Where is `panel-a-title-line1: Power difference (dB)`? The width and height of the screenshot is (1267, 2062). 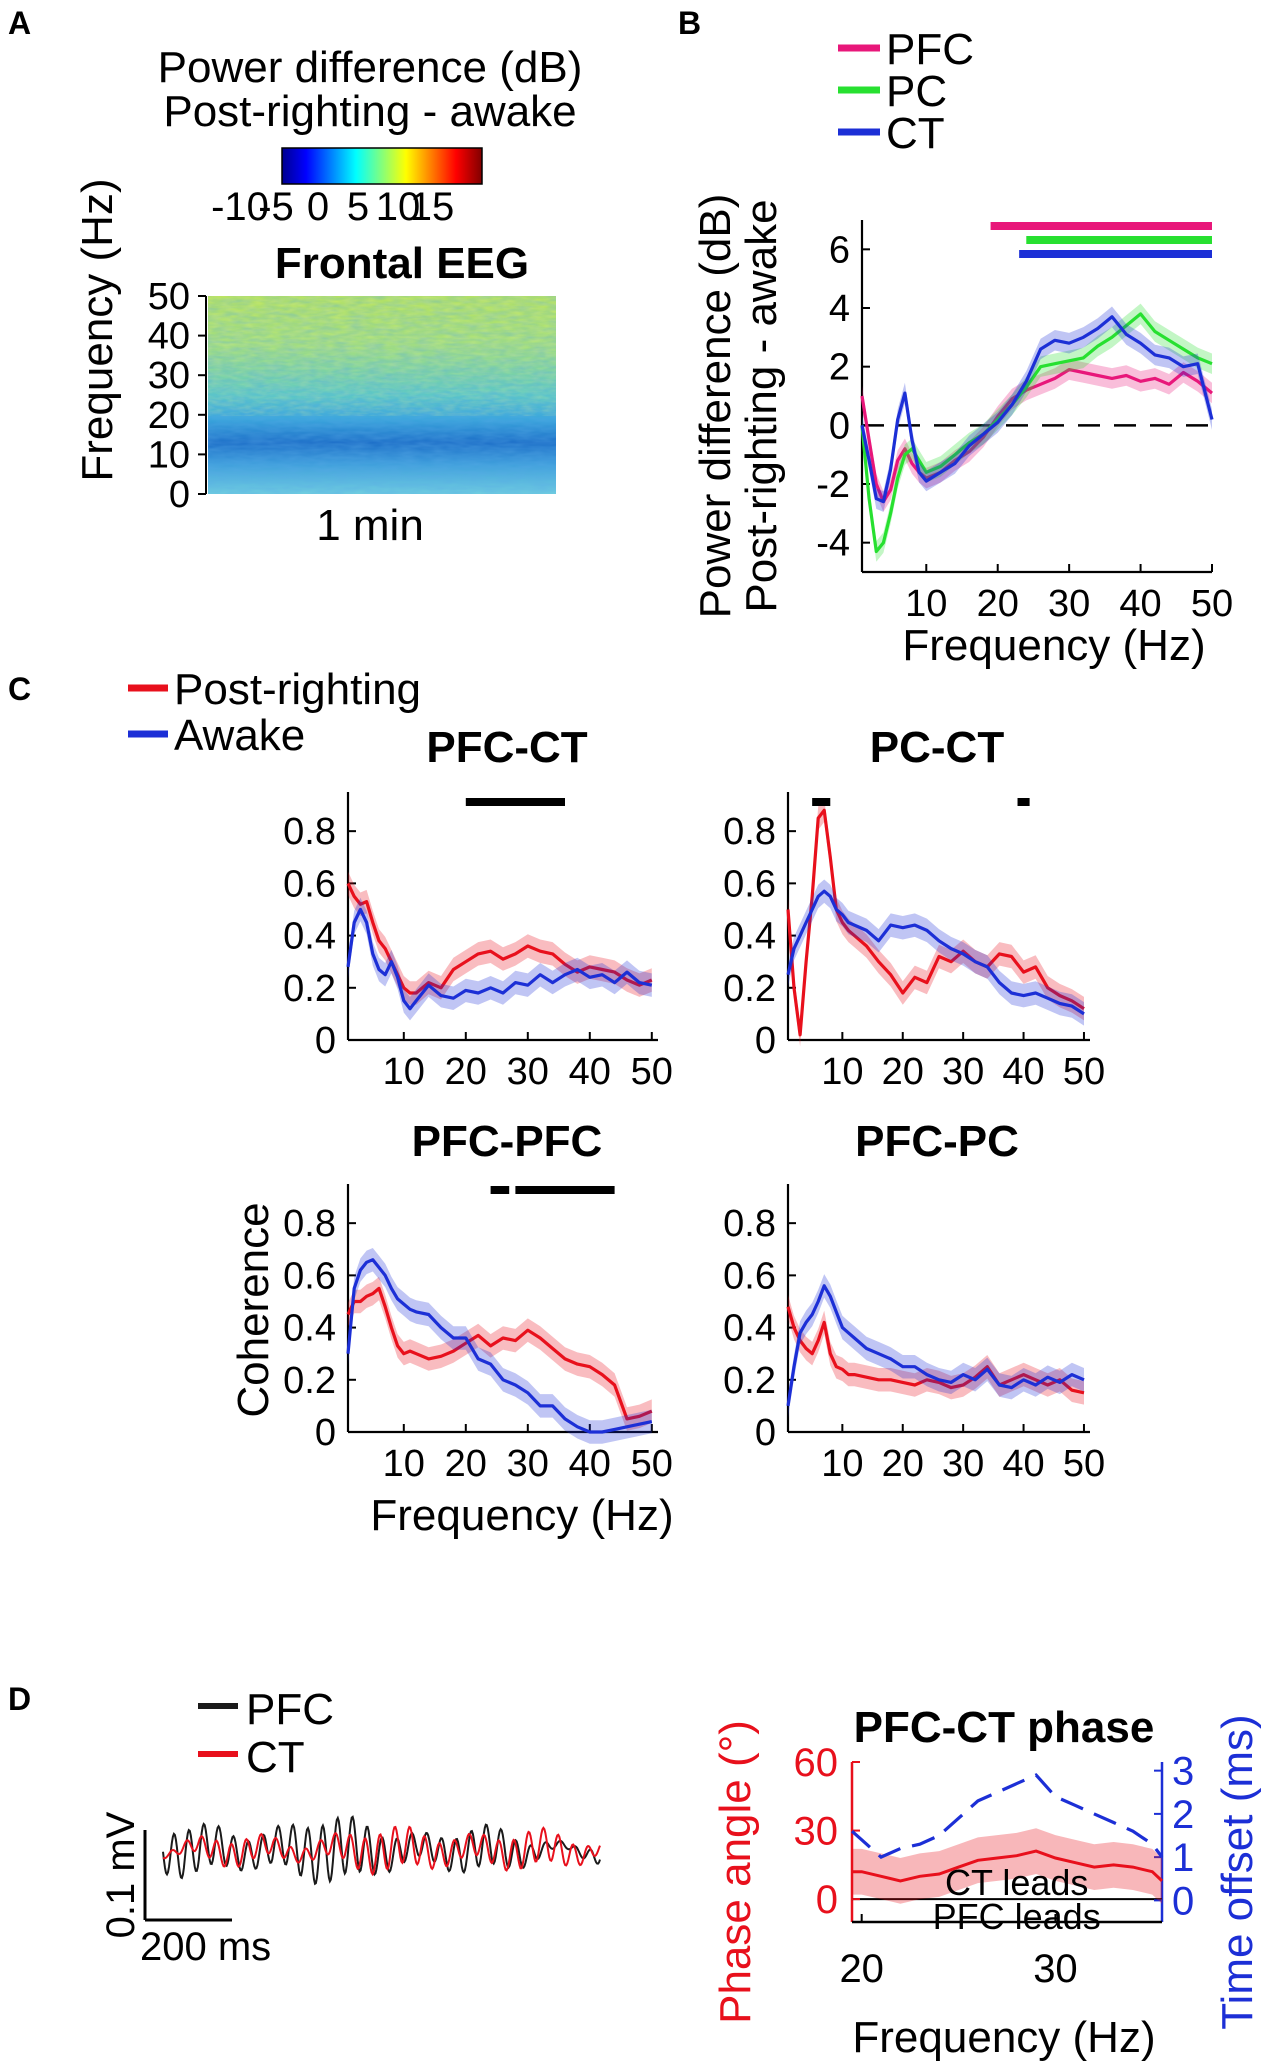
panel-a-title-line1: Power difference (dB) is located at coordinates (370, 67).